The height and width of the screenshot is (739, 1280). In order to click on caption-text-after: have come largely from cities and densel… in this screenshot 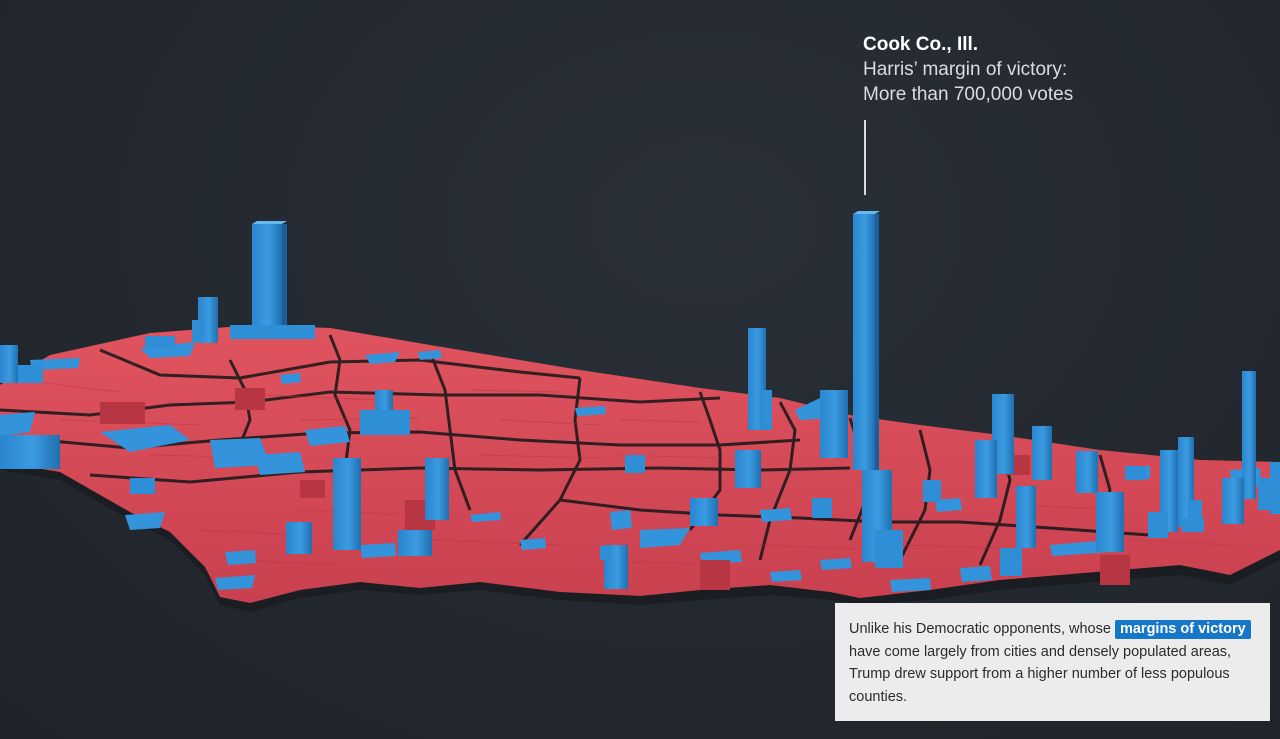, I will do `click(1040, 674)`.